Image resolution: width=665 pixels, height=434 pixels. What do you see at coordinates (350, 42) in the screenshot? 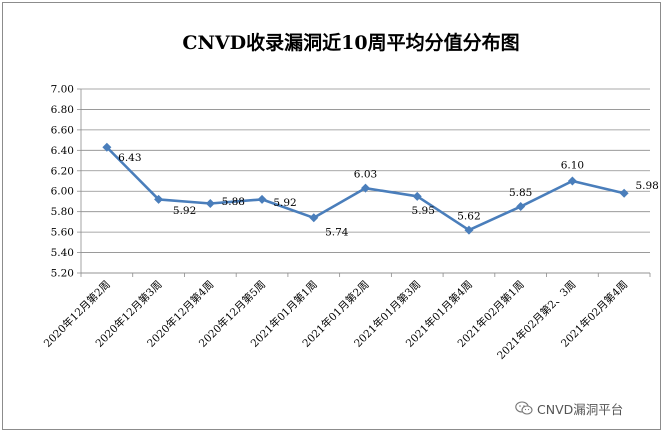
I see `chart-title: CNVD收录漏洞近10周平均分值分布图` at bounding box center [350, 42].